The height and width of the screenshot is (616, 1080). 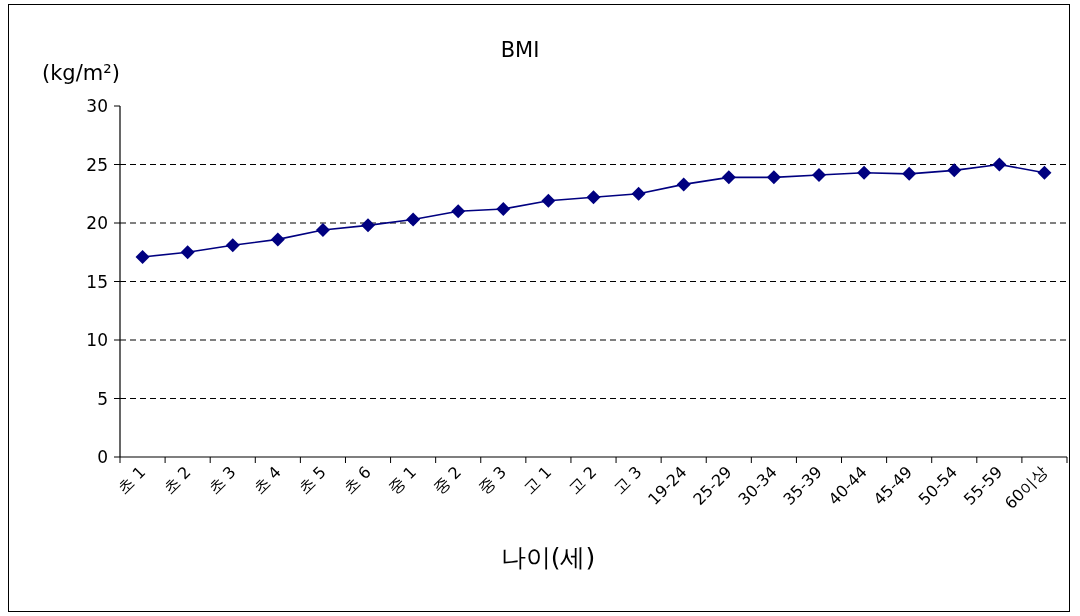 What do you see at coordinates (357, 480) in the screenshot?
I see `x-tick-label: 초 6` at bounding box center [357, 480].